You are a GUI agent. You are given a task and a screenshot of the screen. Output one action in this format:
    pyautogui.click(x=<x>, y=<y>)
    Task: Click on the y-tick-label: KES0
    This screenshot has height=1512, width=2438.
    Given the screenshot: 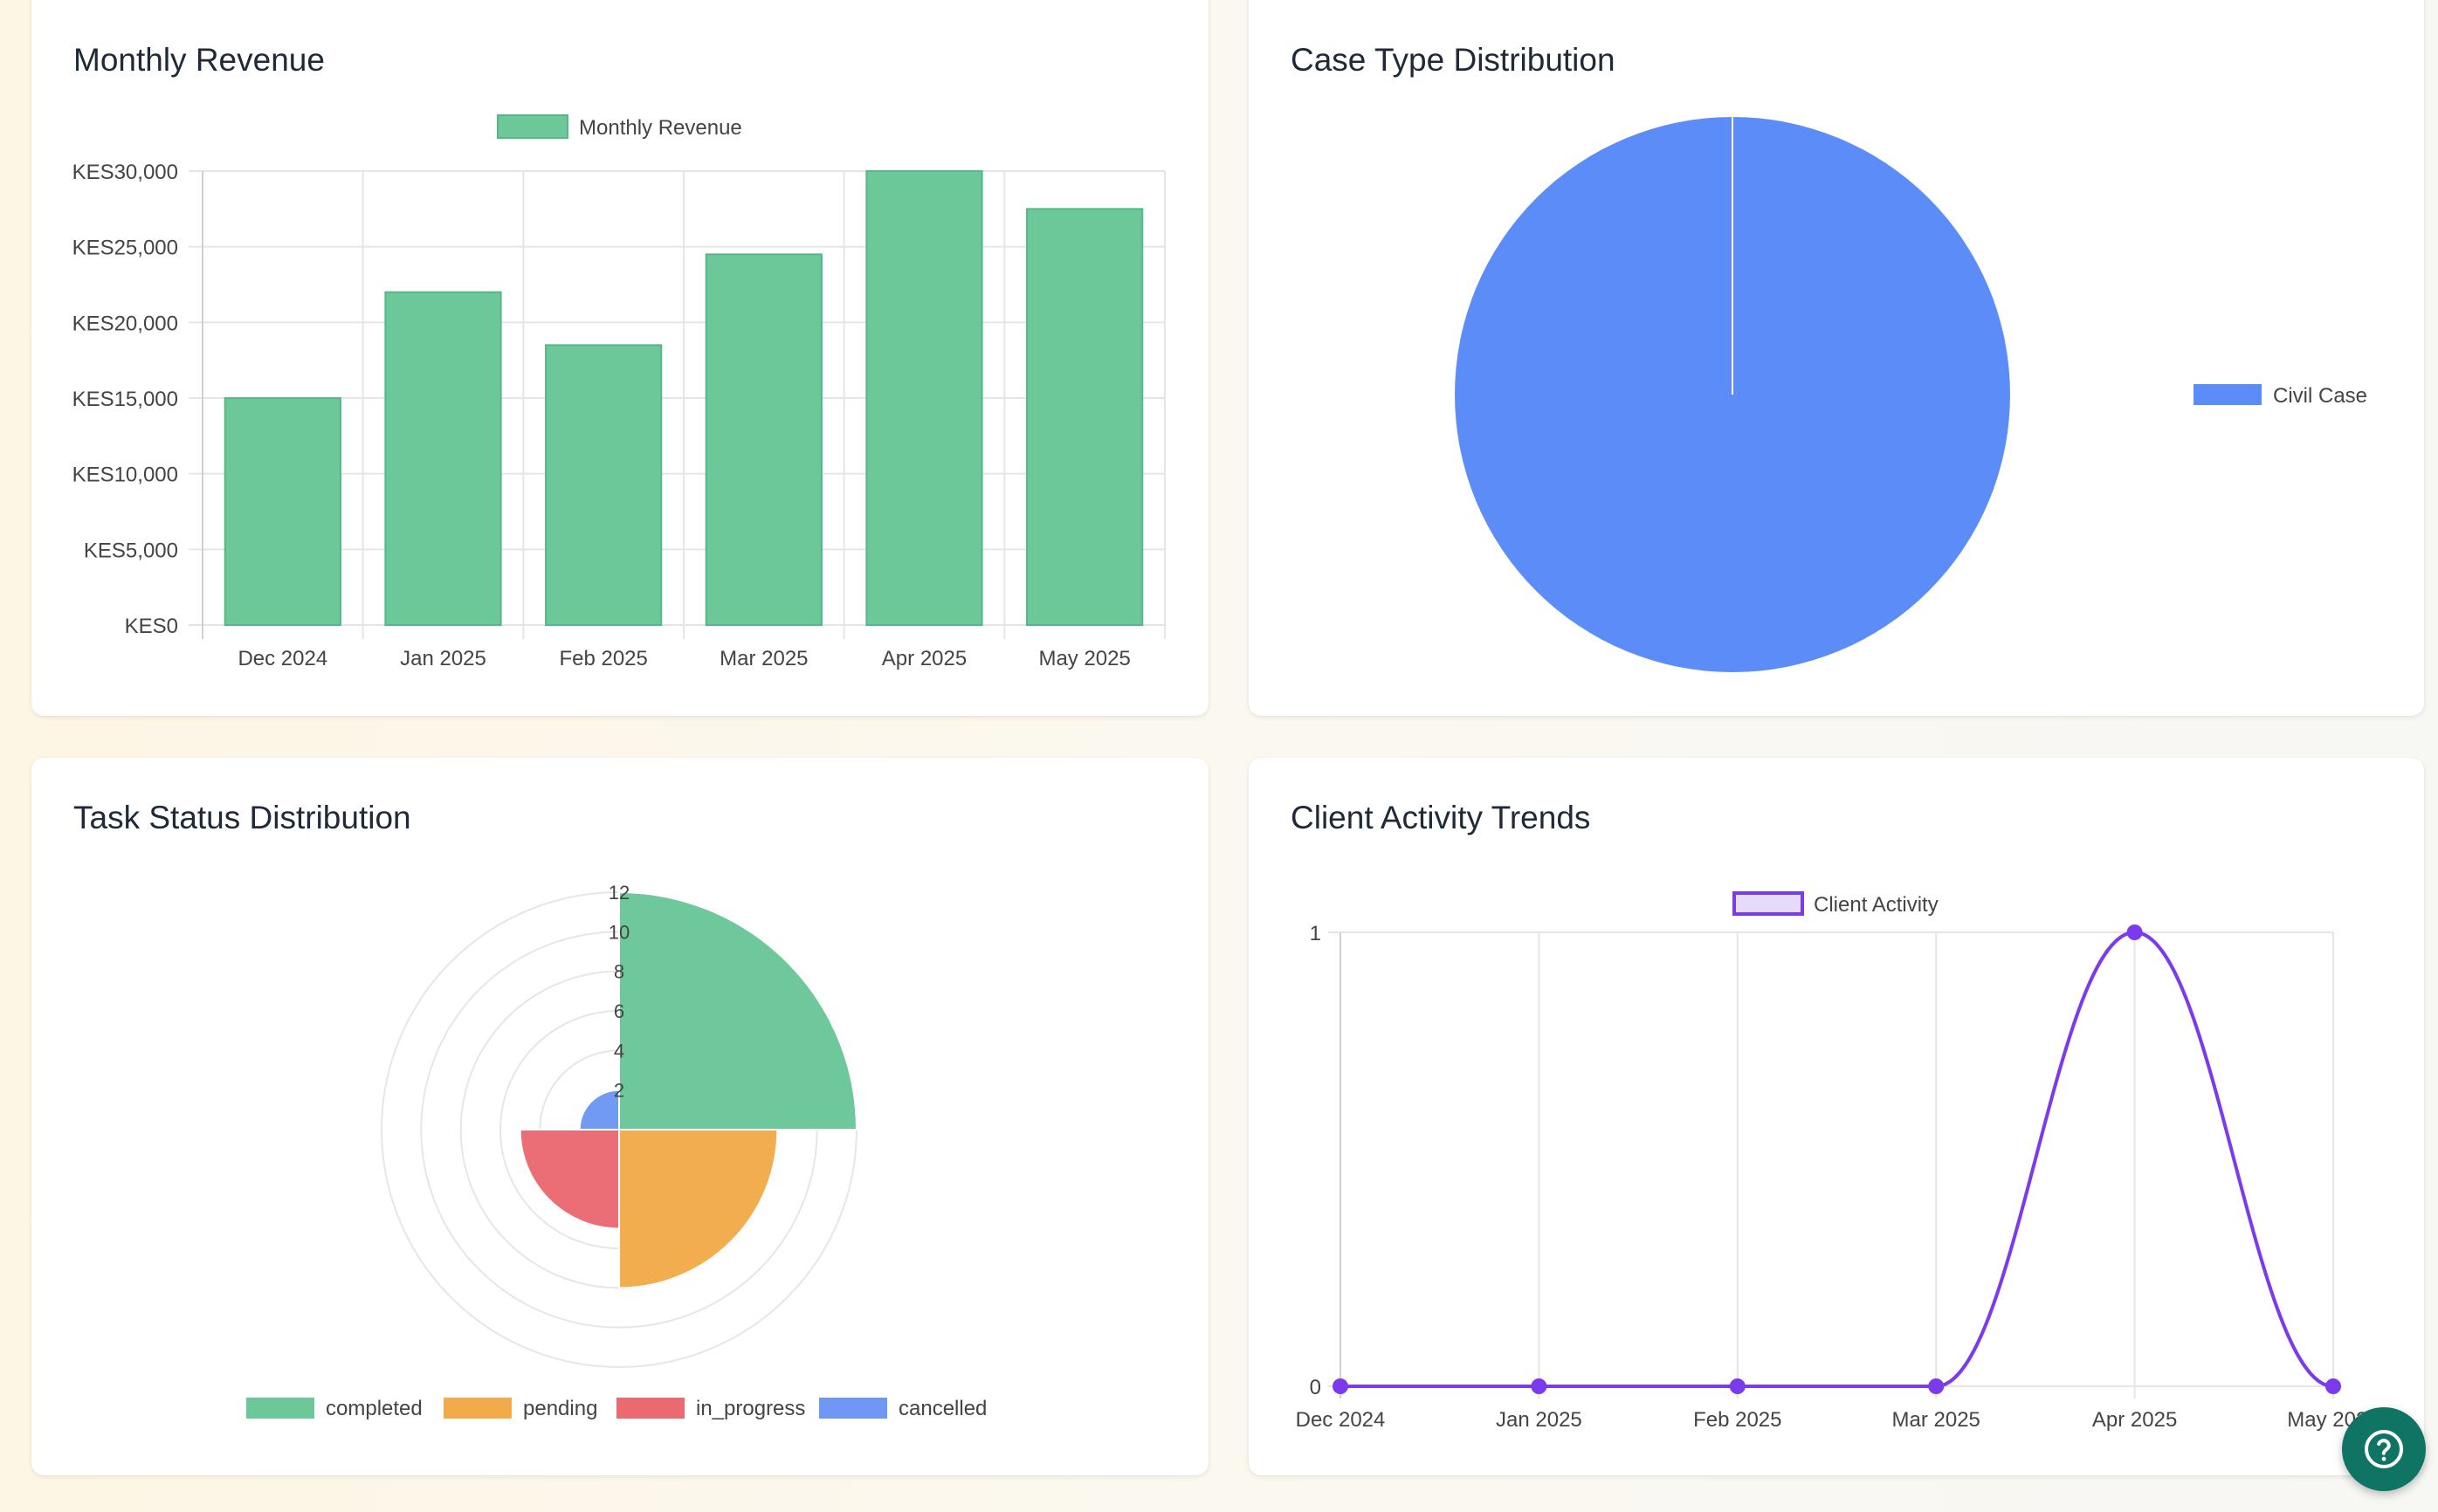 What is the action you would take?
    pyautogui.click(x=151, y=627)
    